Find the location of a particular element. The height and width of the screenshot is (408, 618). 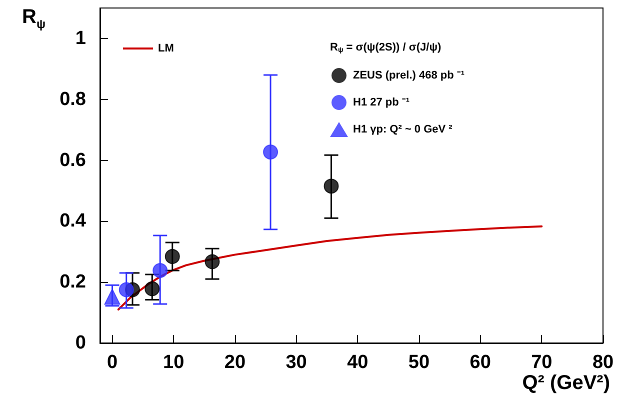

x-tick-label: 0 is located at coordinates (112, 362).